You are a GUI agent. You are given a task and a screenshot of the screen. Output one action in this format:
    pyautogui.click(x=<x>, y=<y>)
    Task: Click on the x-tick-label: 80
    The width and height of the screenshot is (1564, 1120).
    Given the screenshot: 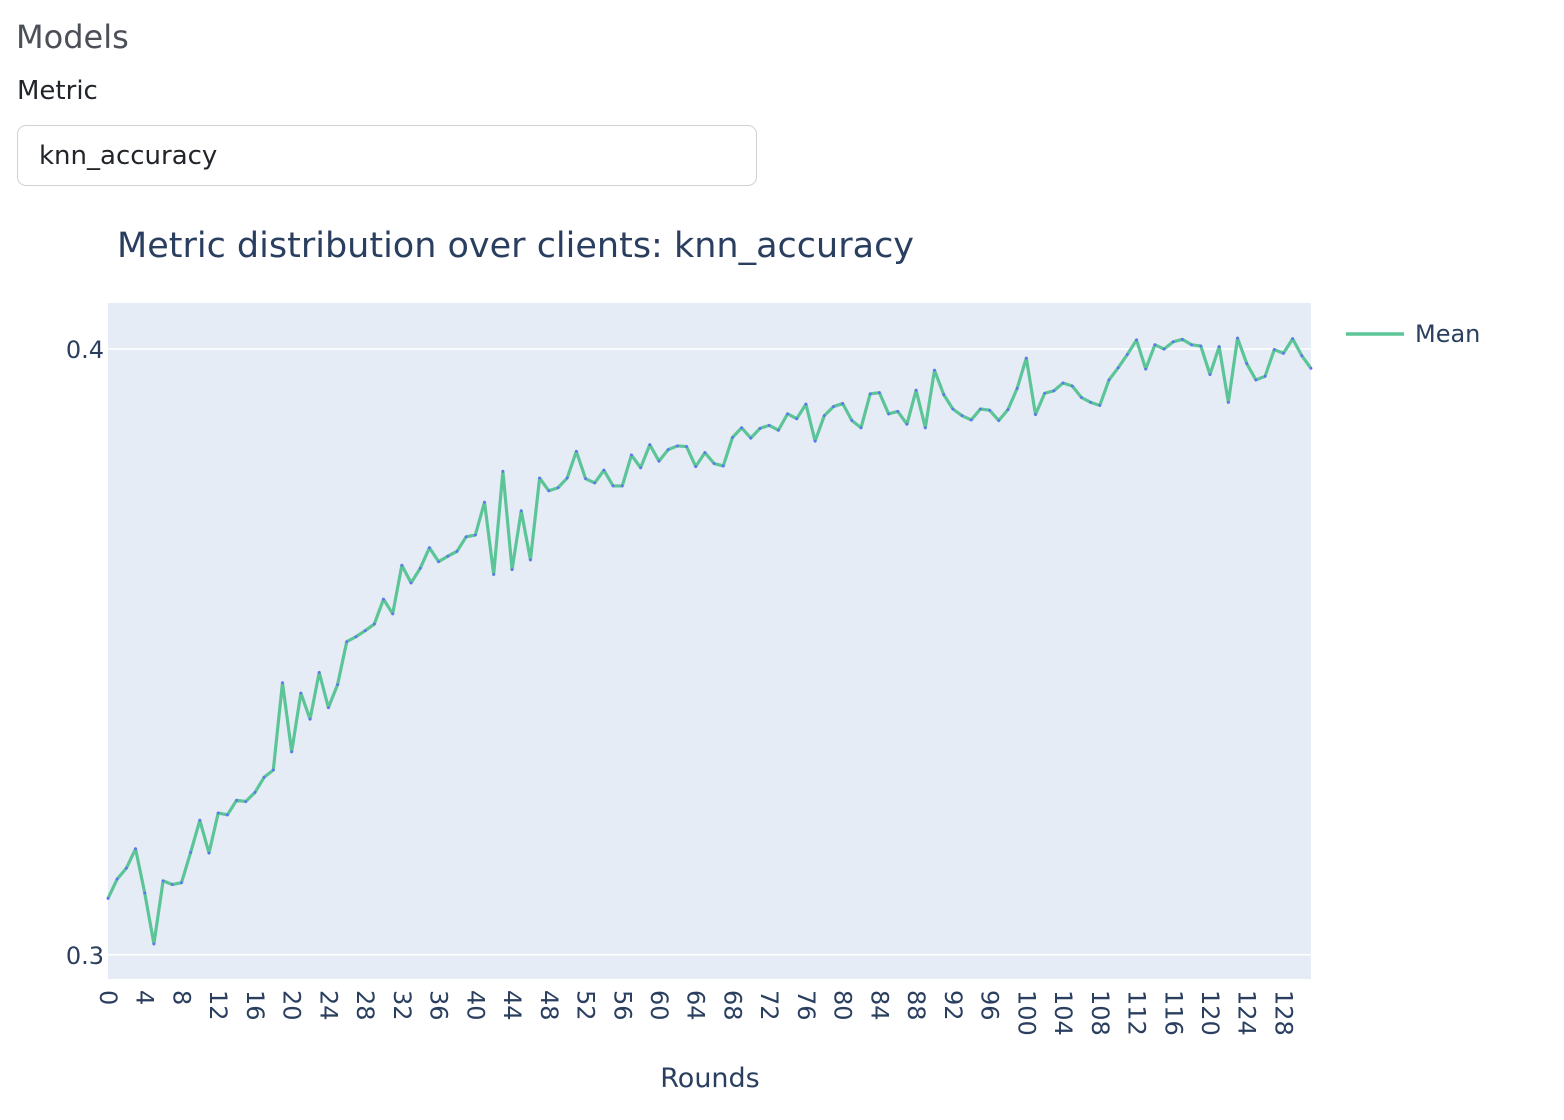 What is the action you would take?
    pyautogui.click(x=843, y=1005)
    